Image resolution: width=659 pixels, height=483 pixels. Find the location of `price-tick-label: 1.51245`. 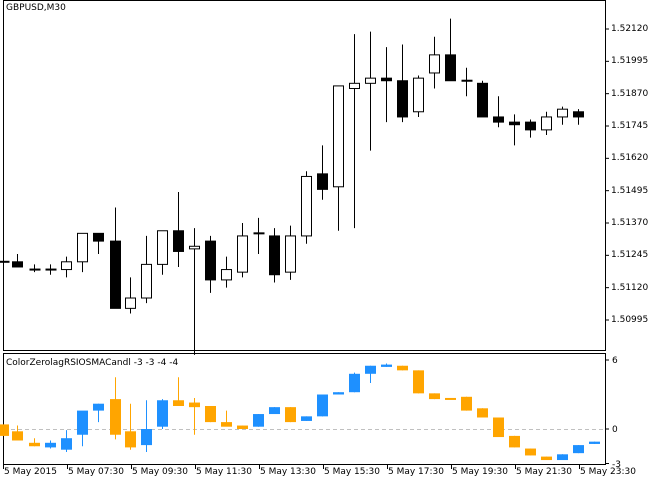

price-tick-label: 1.51245 is located at coordinates (630, 255).